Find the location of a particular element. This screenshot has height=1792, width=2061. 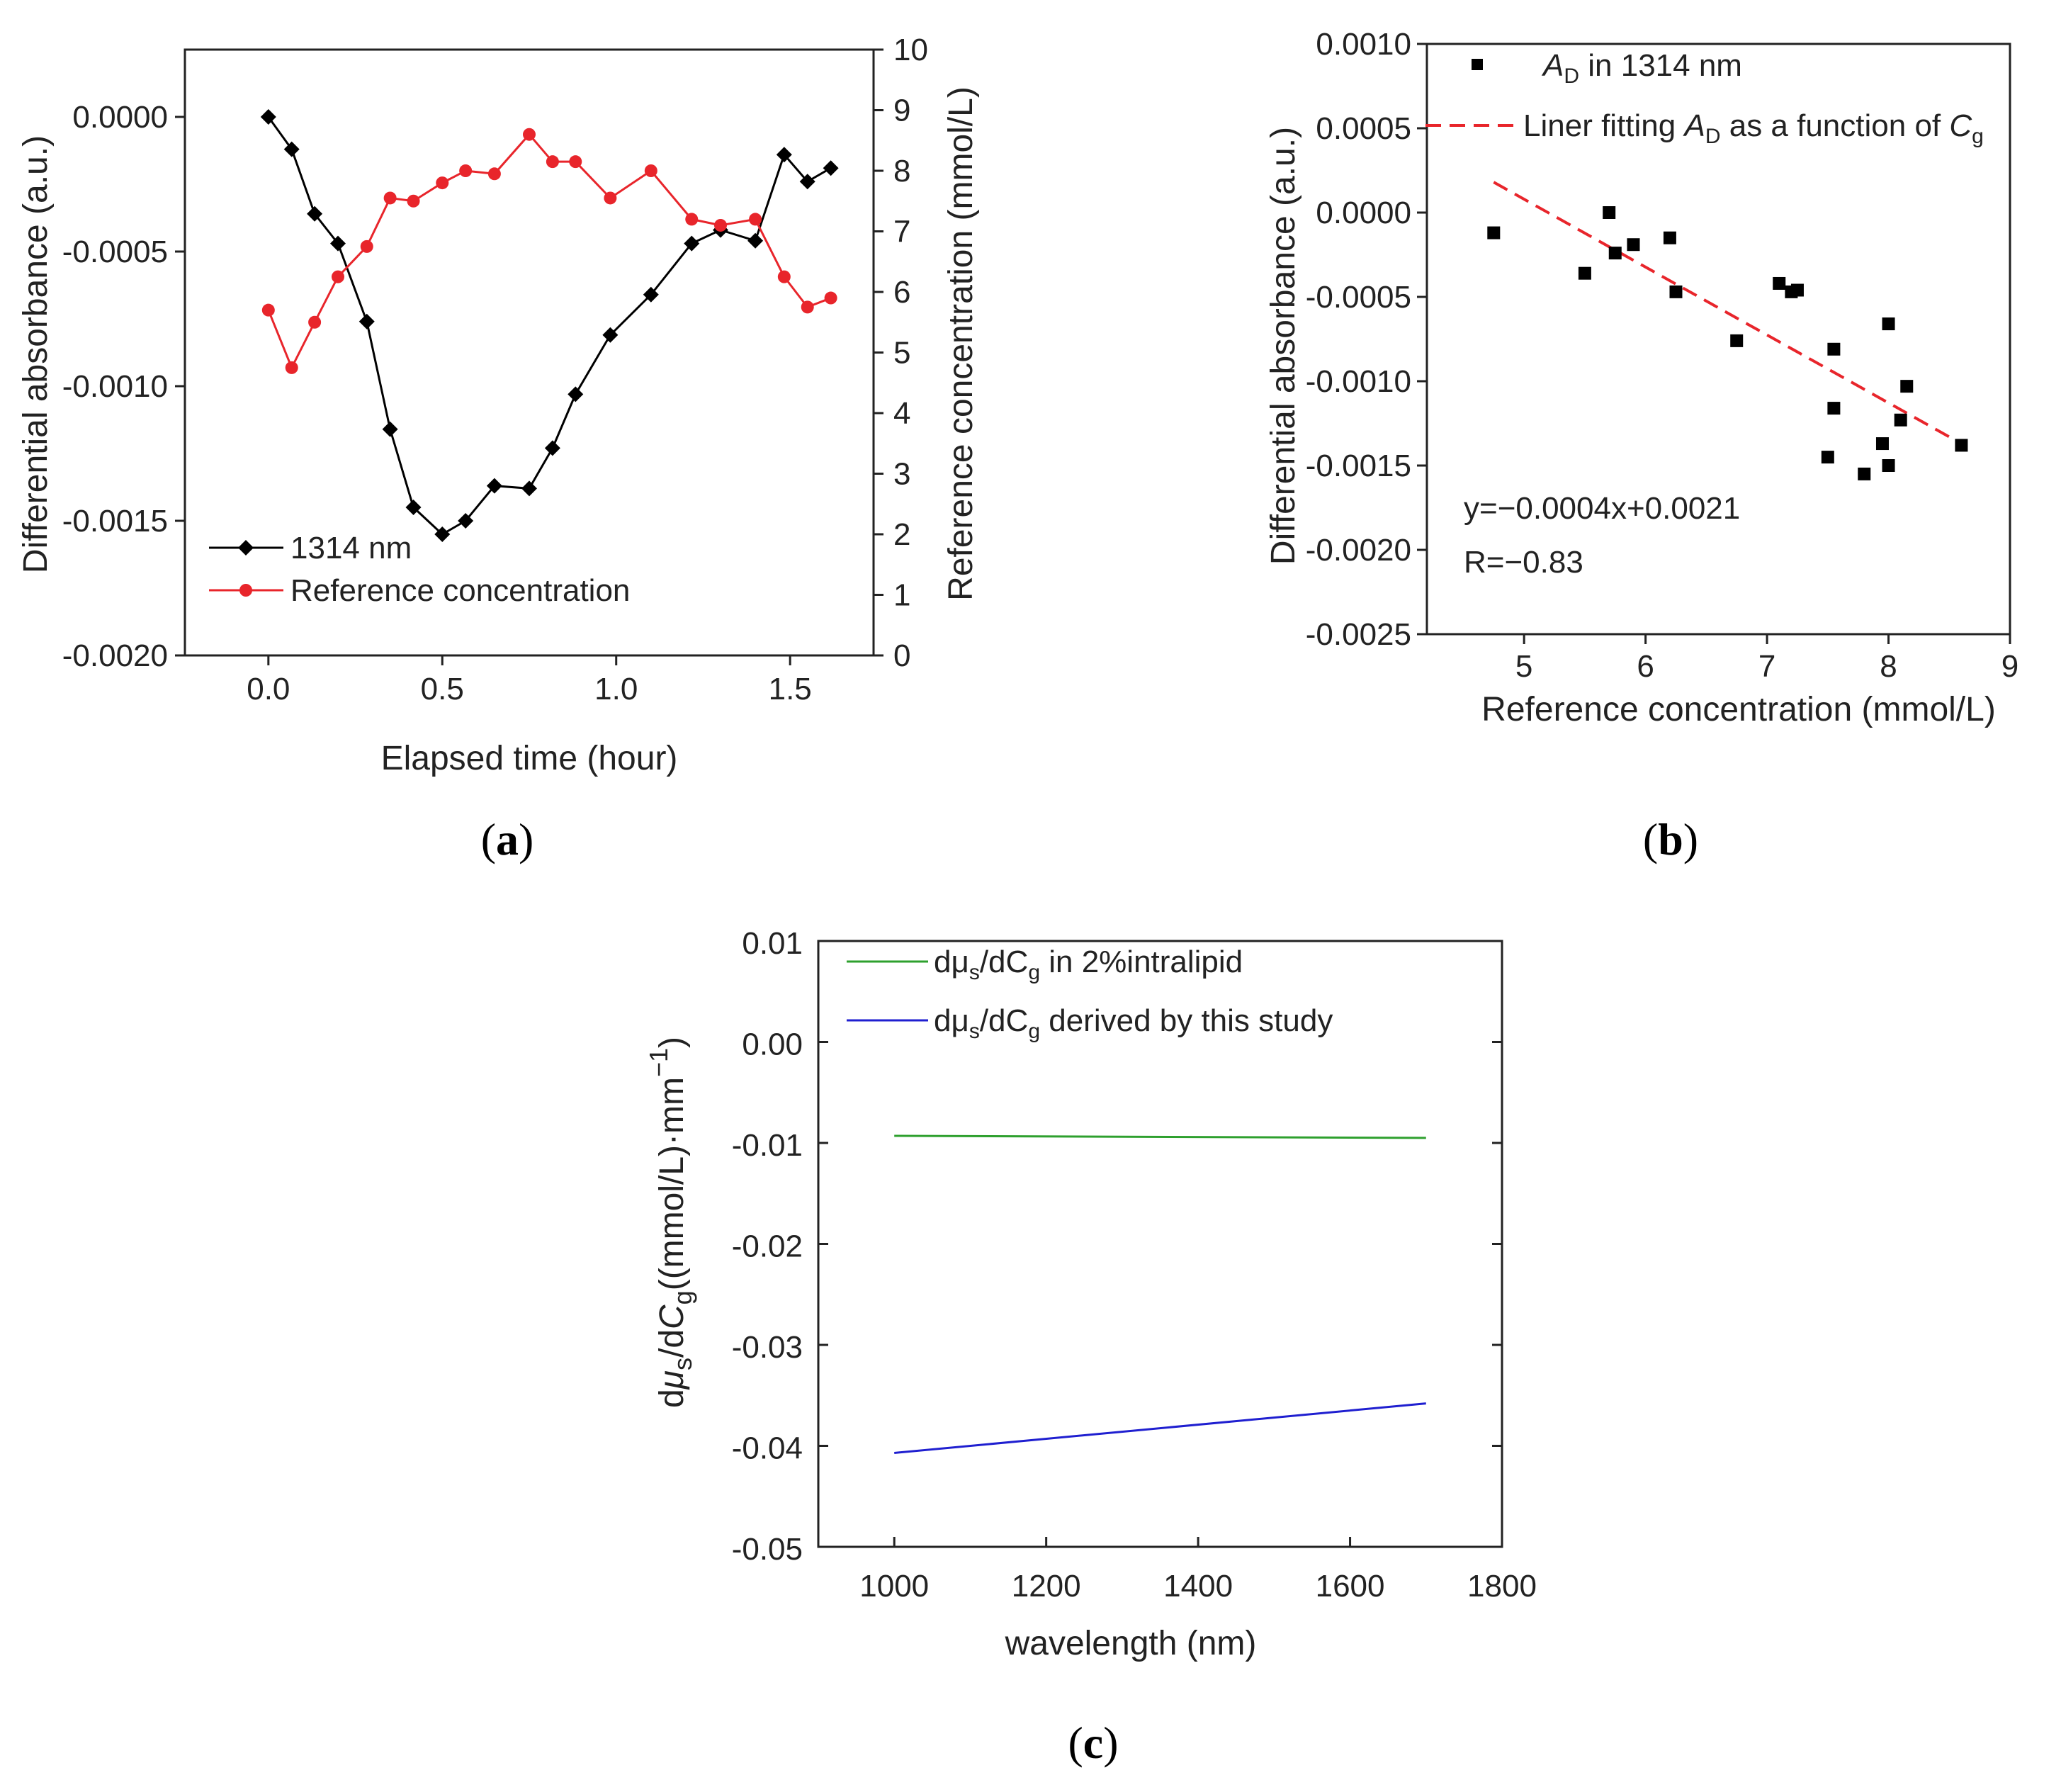

panel-a-y2-axis-title: Reference concentration (mmol/L) is located at coordinates (961, 343).